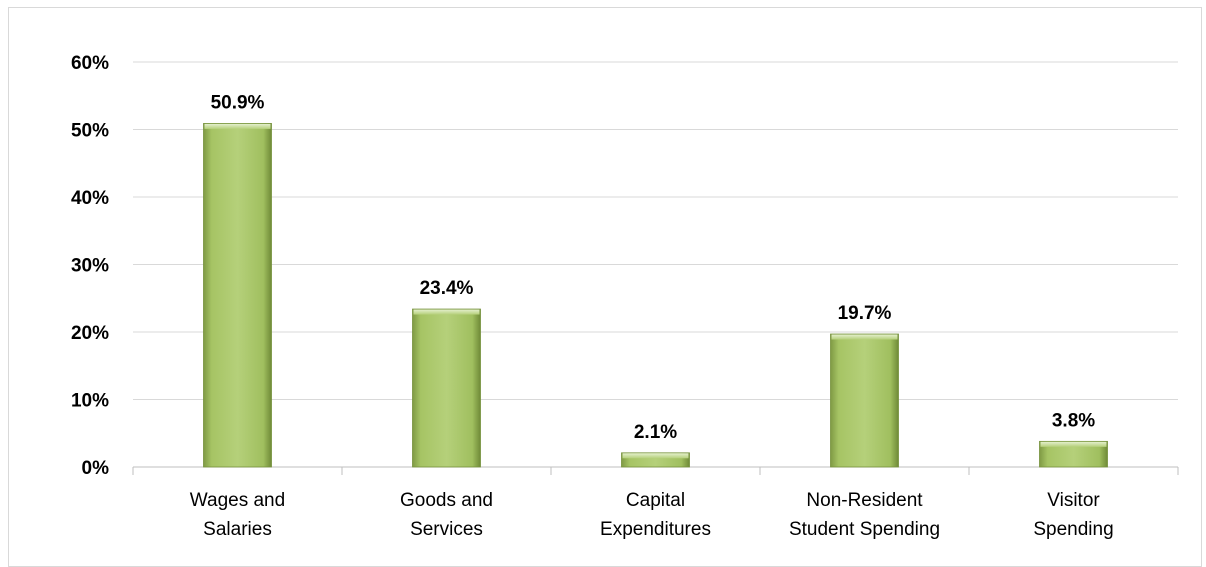  I want to click on y-tick-label: 0%, so click(96, 468).